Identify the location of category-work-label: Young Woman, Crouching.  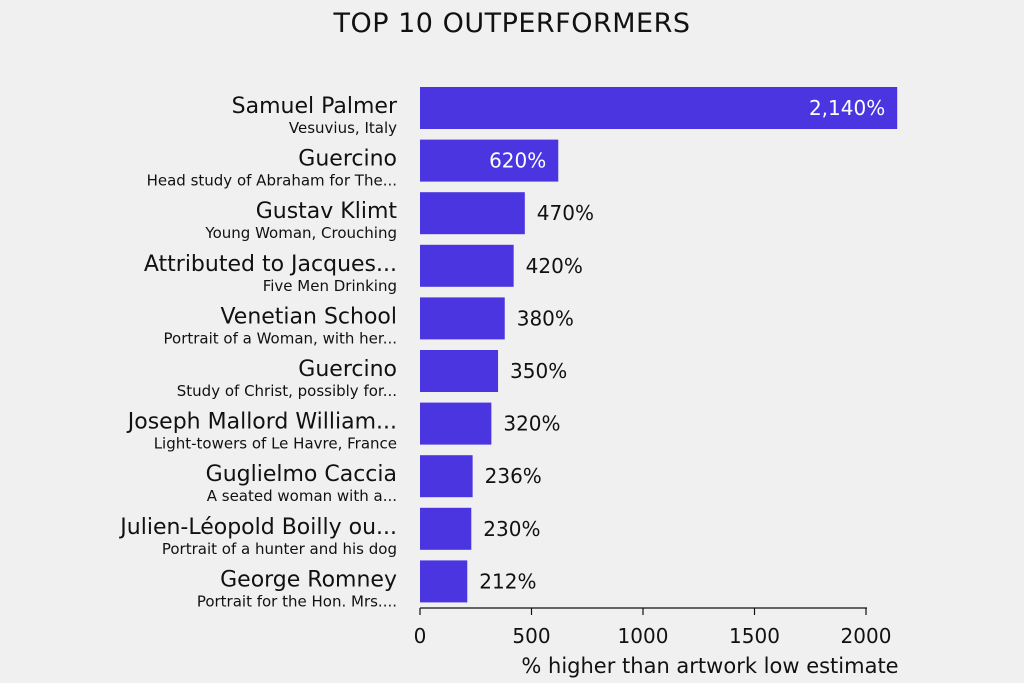
(300, 233).